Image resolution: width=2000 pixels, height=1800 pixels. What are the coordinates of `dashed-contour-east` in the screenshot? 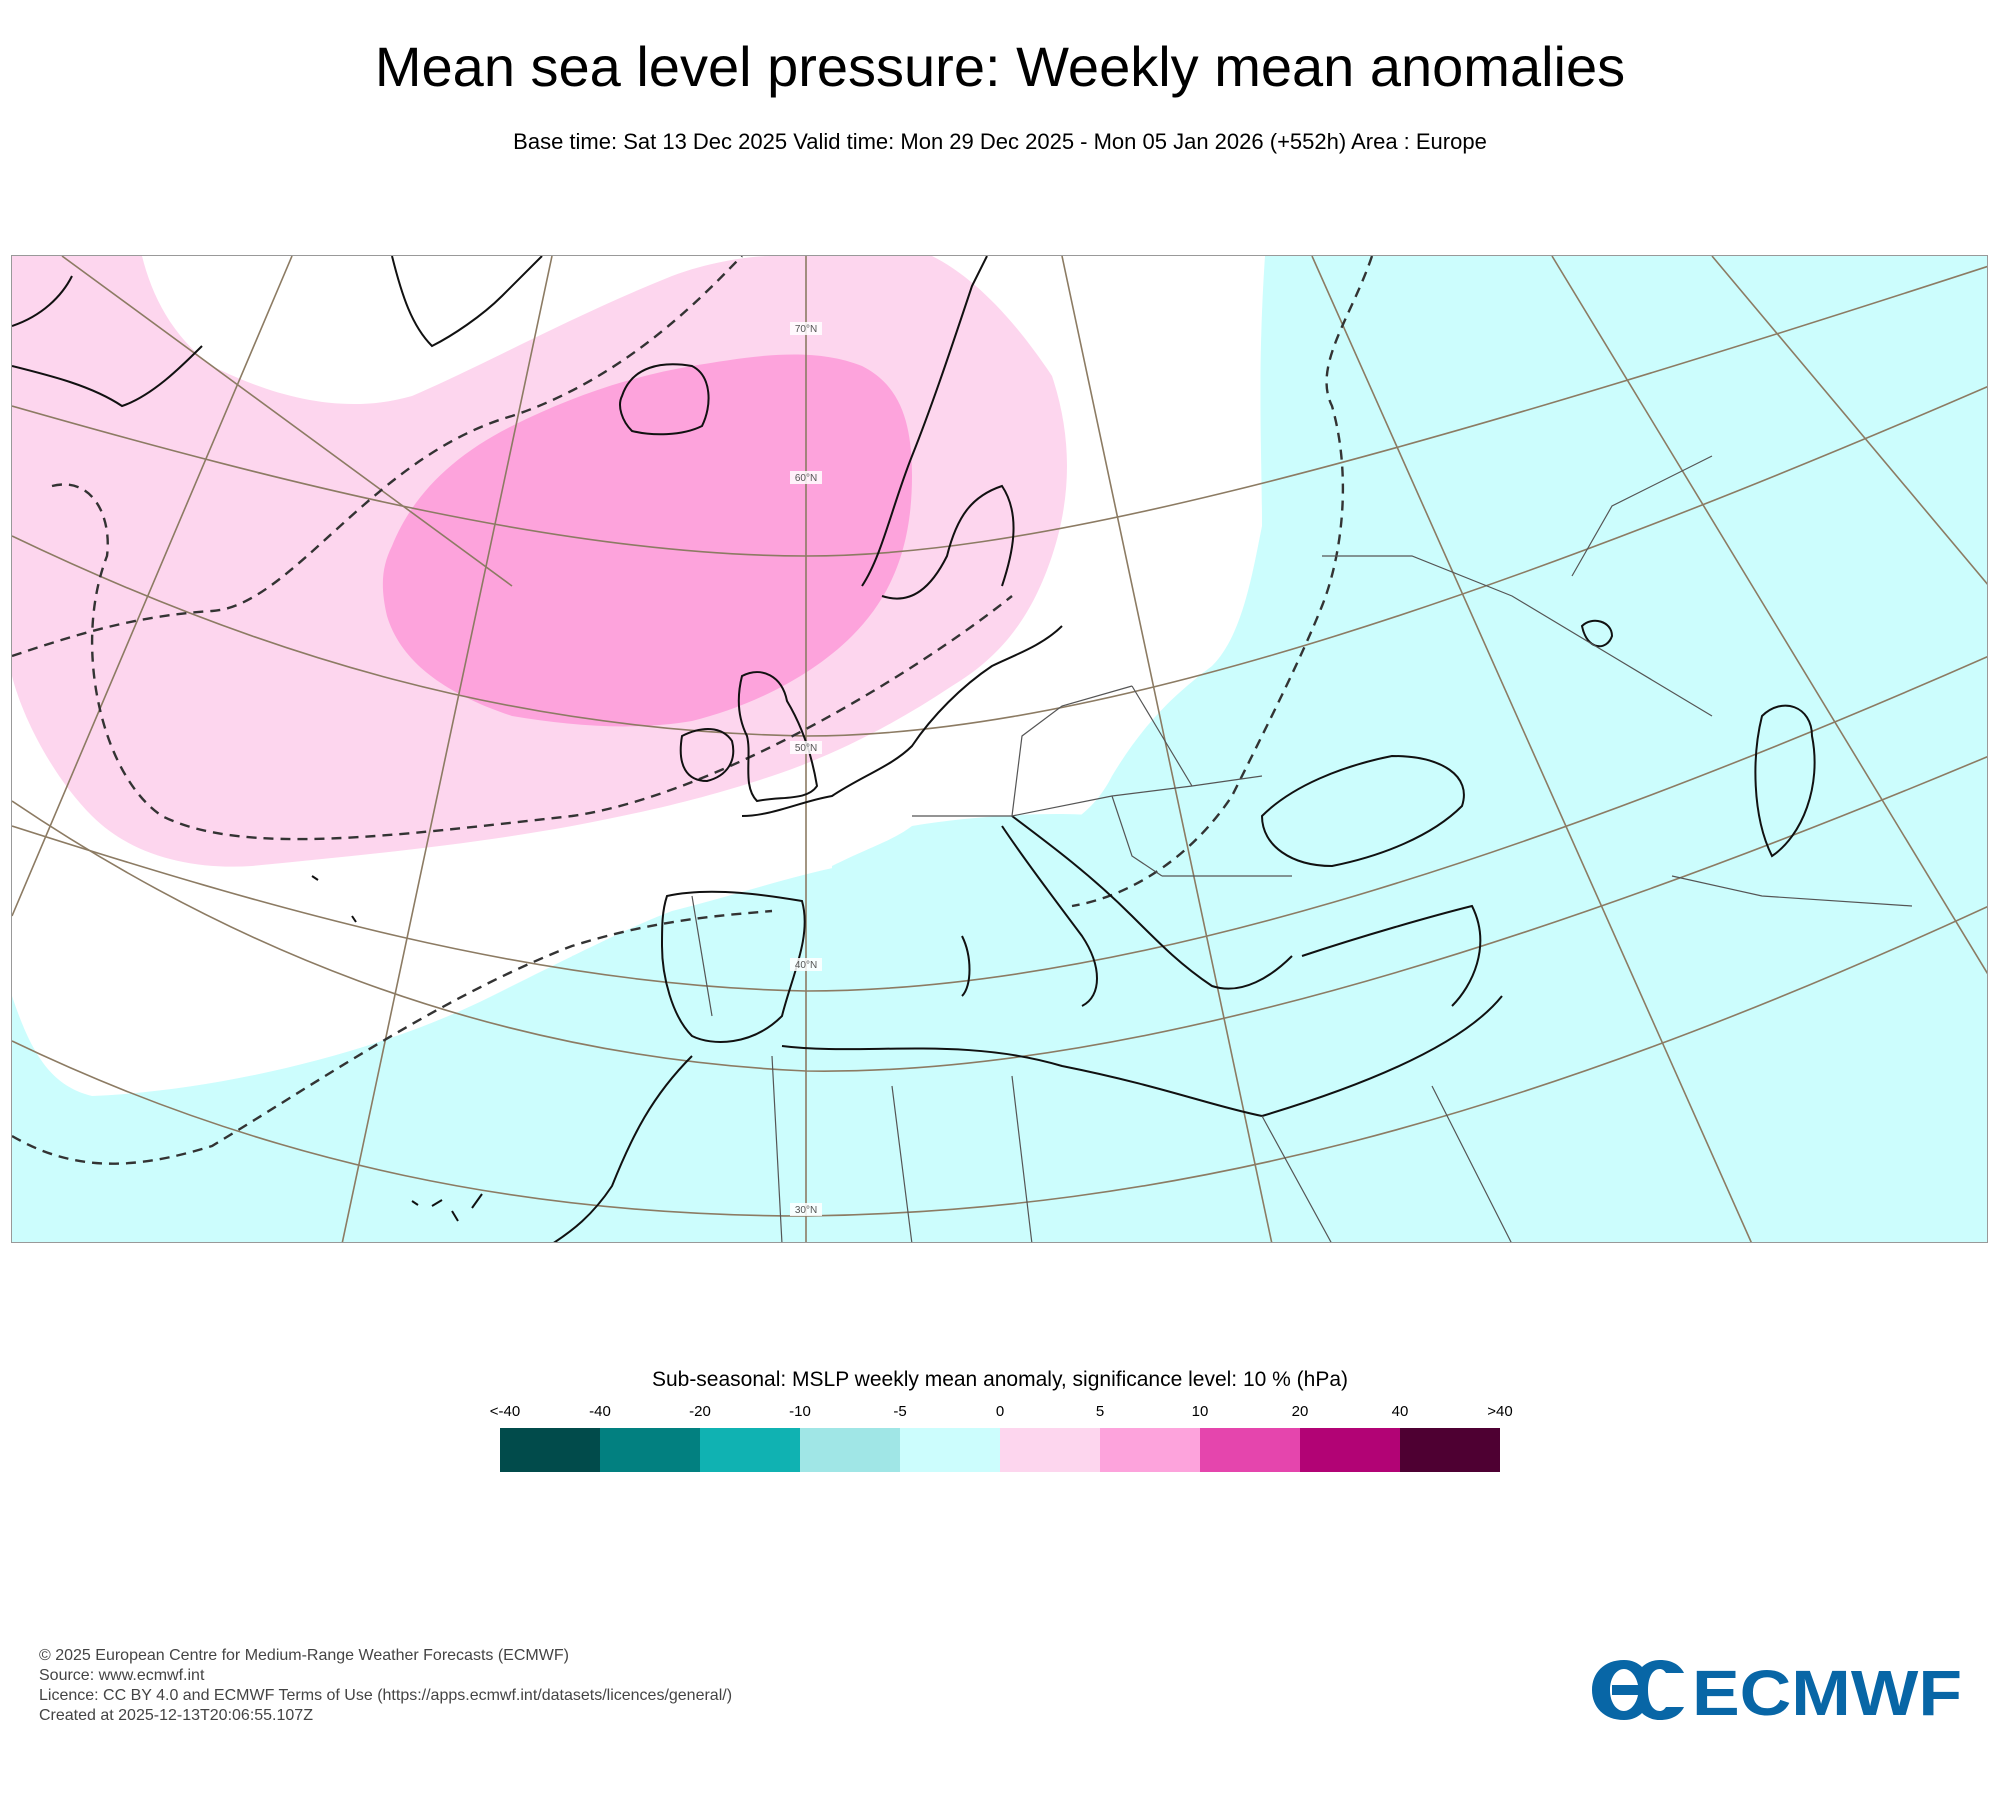 It's located at (1222, 582).